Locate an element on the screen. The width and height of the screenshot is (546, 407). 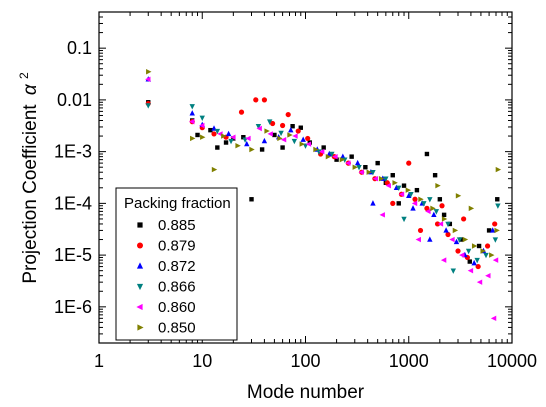
x-tick-label: 10 is located at coordinates (202, 361).